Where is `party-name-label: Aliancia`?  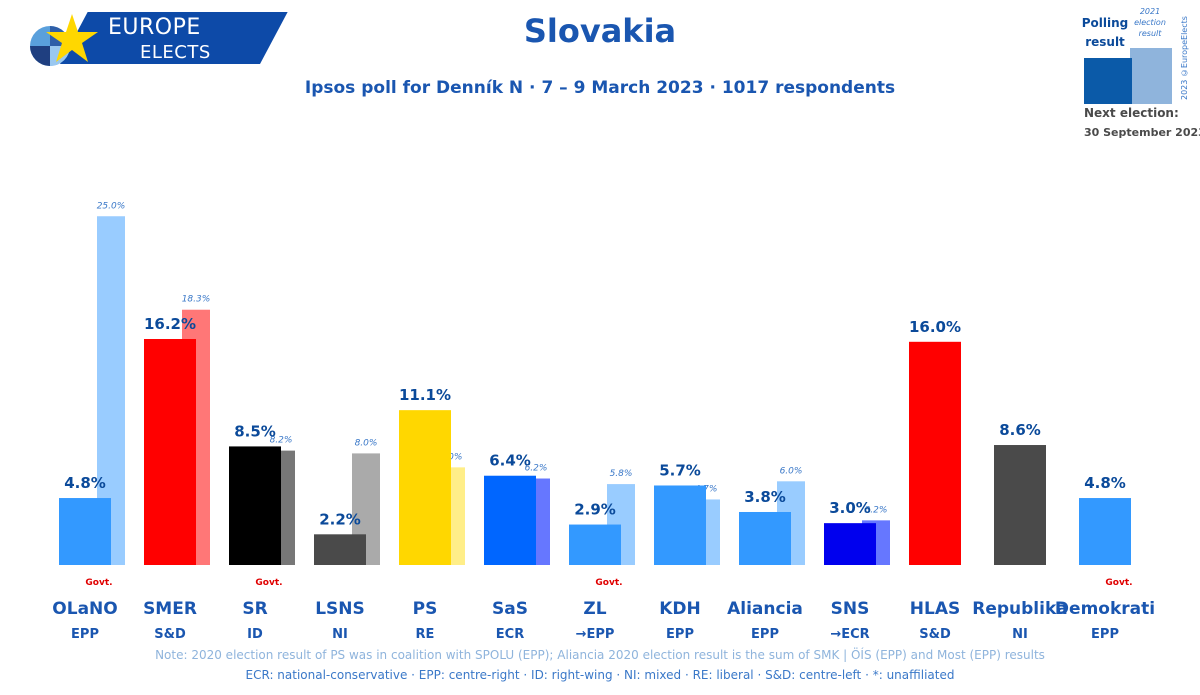 party-name-label: Aliancia is located at coordinates (765, 609).